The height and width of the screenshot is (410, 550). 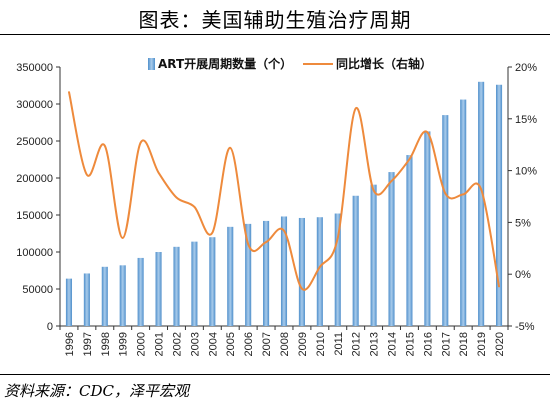 I want to click on legend-bar-swatch, so click(x=151, y=64).